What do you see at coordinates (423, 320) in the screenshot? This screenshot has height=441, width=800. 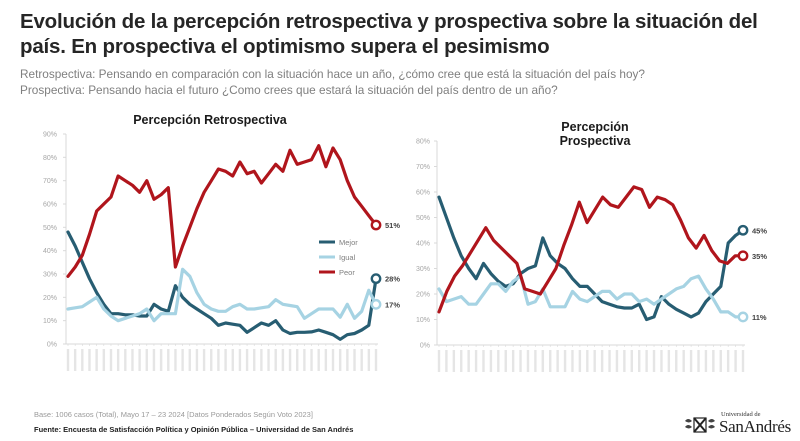 I see `y-tick-label-pros: 10%` at bounding box center [423, 320].